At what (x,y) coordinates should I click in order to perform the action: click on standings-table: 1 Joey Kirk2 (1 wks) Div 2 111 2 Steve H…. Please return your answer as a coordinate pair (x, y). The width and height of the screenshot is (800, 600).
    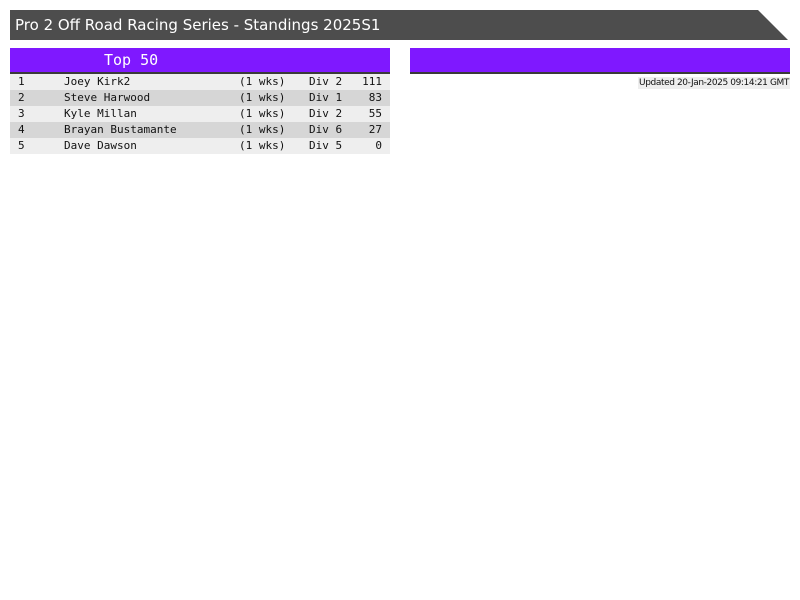
    Looking at the image, I should click on (200, 114).